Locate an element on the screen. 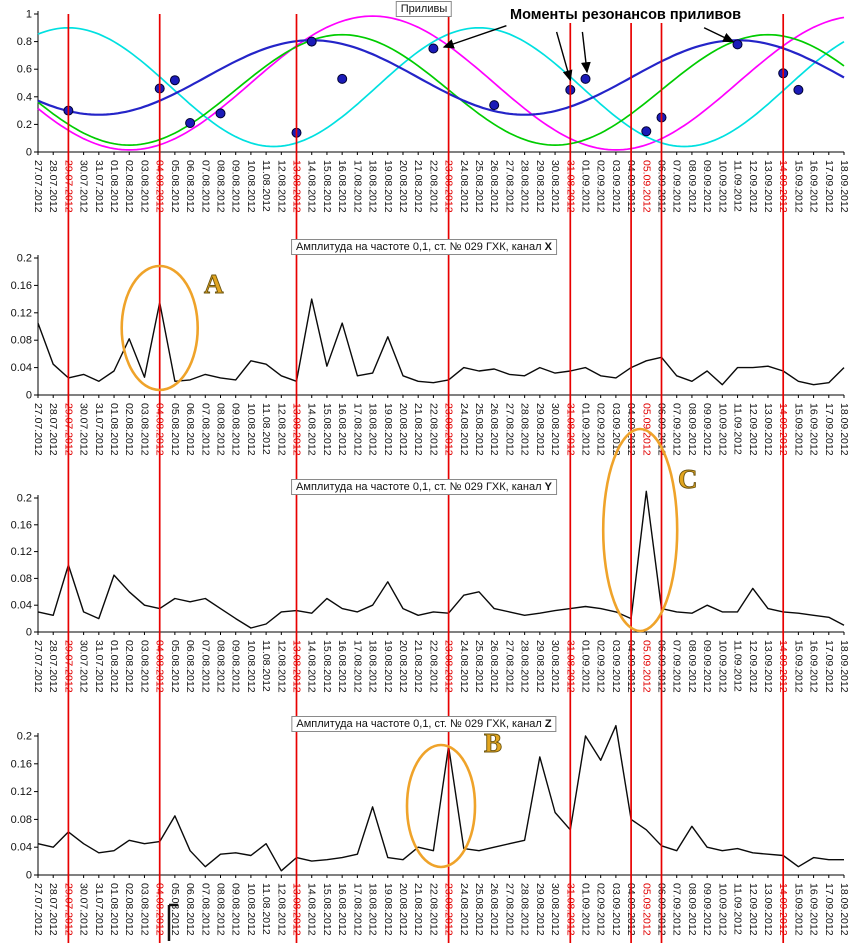 This screenshot has height=943, width=848. x-tick-label: 16.09.2012 is located at coordinates (814, 186).